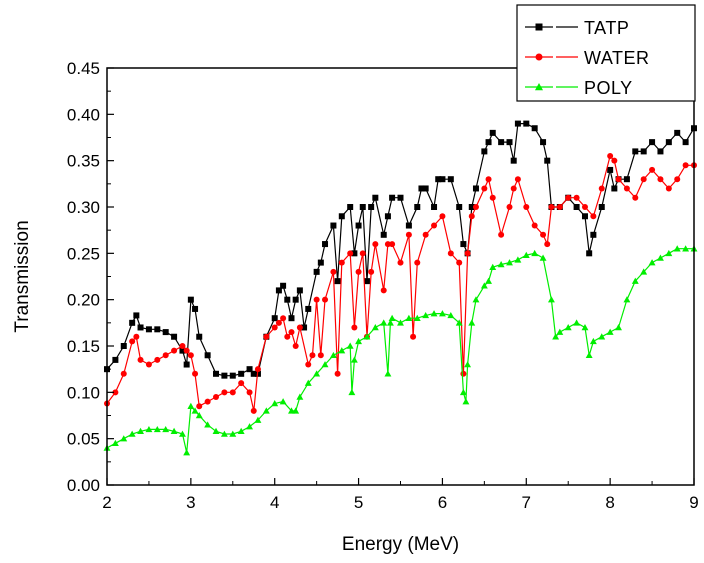 This screenshot has width=704, height=563. What do you see at coordinates (617, 58) in the screenshot?
I see `legend-label: WATER` at bounding box center [617, 58].